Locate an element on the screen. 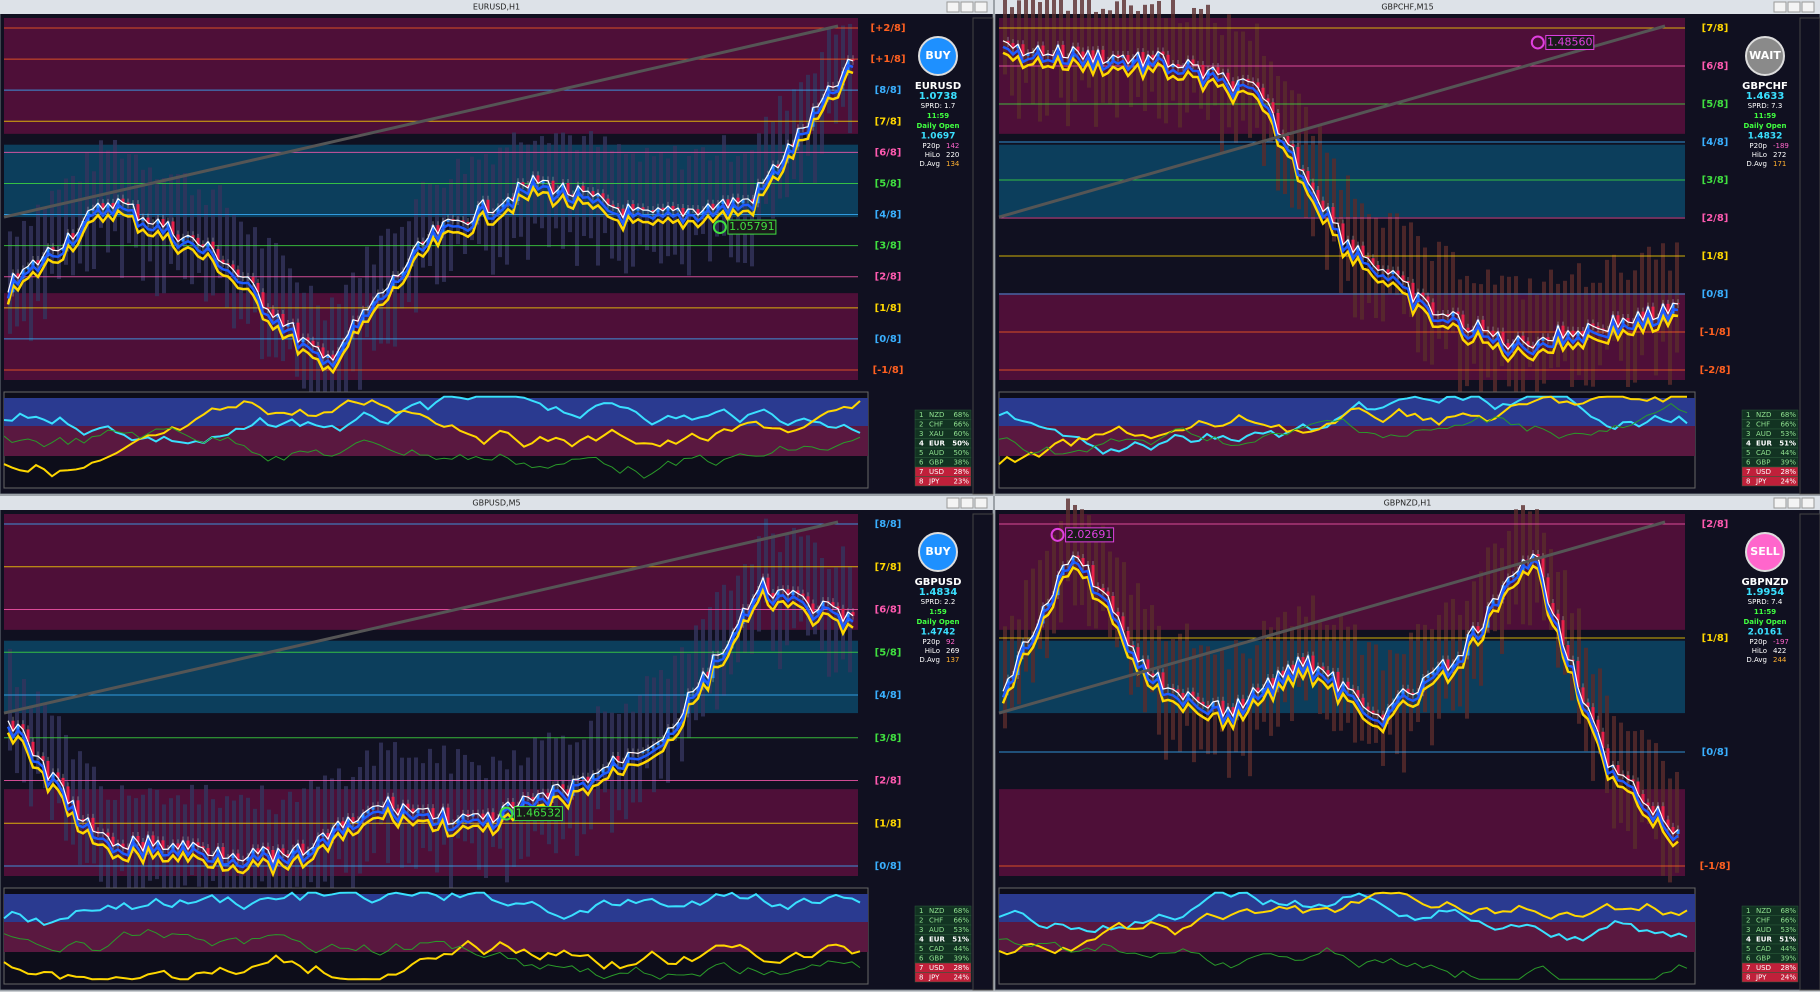 Image resolution: width=1820 pixels, height=992 pixels. stat-label: HiLo is located at coordinates (1759, 155).